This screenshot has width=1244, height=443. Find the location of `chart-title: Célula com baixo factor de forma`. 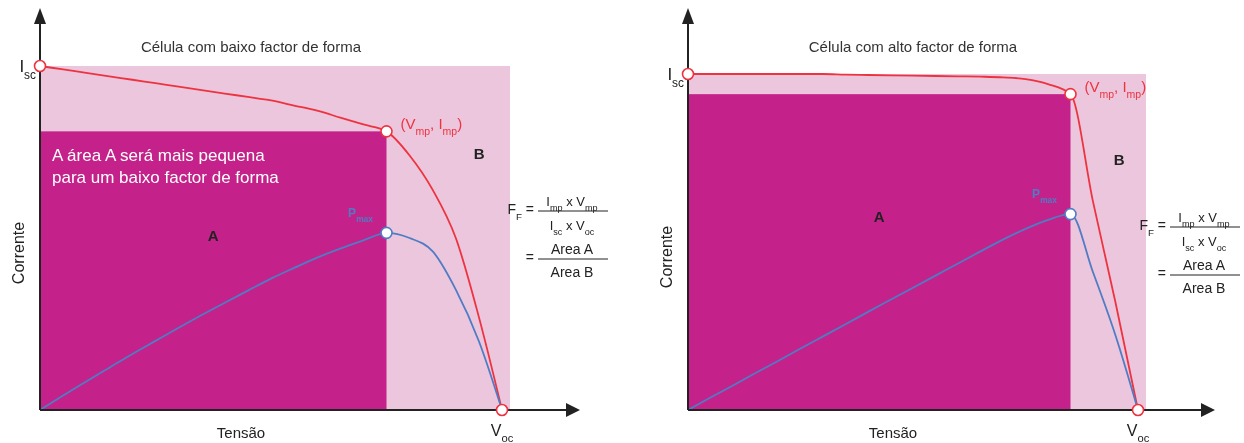

chart-title: Célula com baixo factor de forma is located at coordinates (251, 46).